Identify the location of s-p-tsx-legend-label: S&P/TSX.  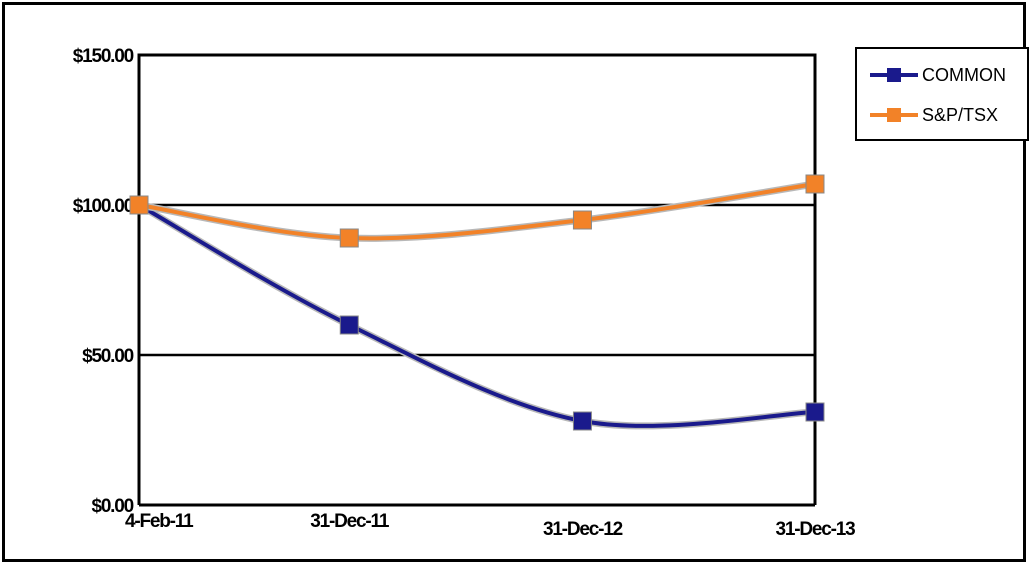
(960, 115).